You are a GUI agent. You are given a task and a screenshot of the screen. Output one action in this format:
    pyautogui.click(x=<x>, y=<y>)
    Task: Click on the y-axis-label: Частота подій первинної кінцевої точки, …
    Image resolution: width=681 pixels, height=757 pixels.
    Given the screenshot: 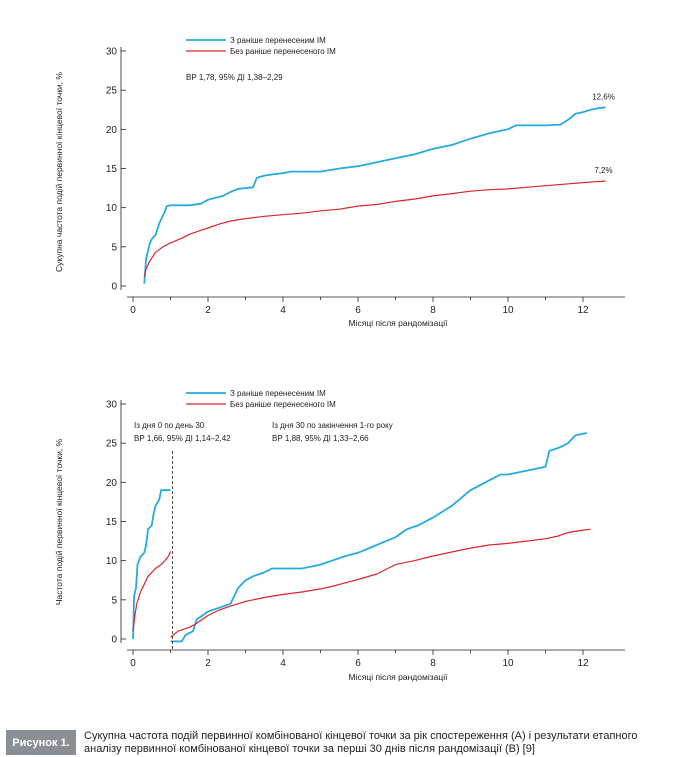 What is the action you would take?
    pyautogui.click(x=59, y=521)
    